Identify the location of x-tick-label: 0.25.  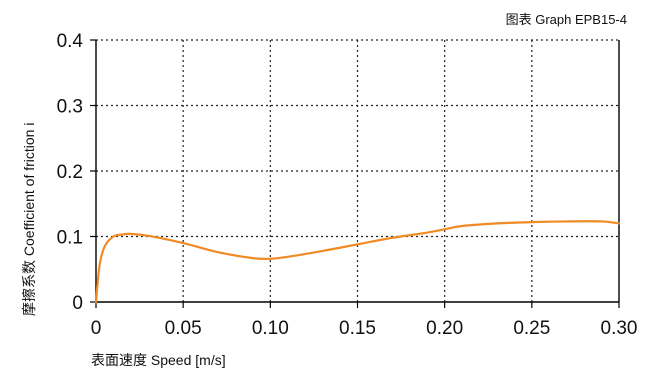
(531, 328).